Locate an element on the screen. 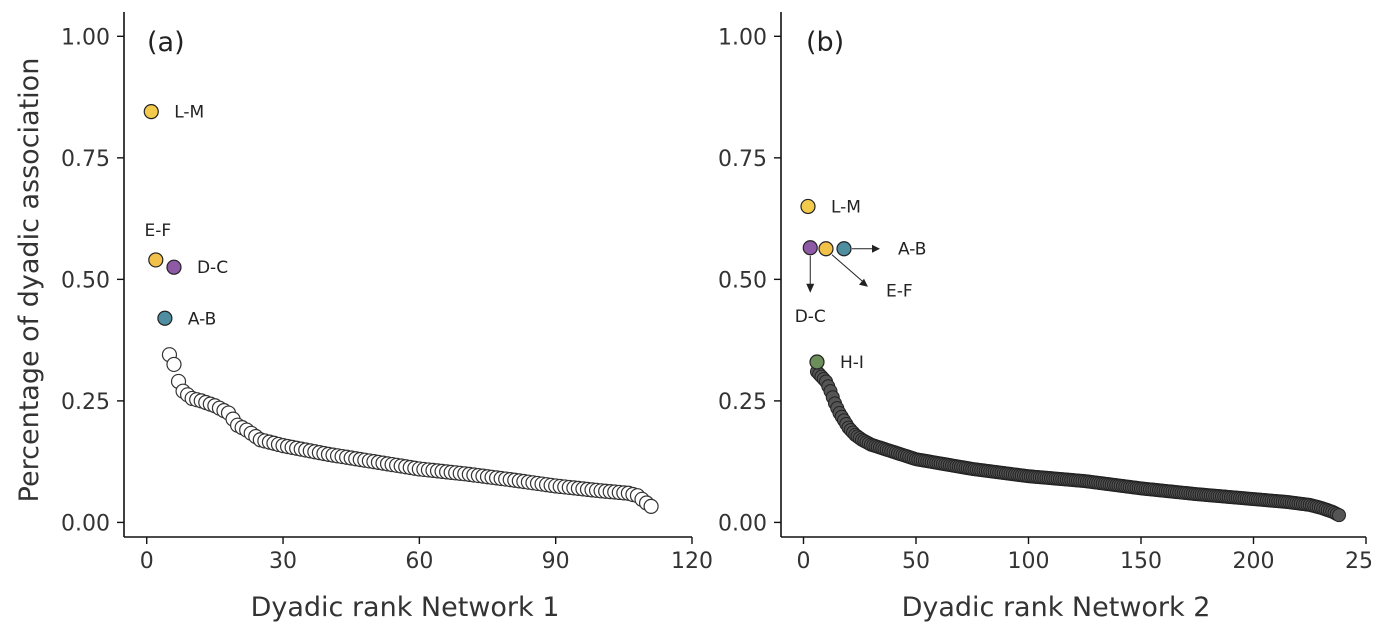 The image size is (1374, 626). panel-b-label-e-f: E-F is located at coordinates (899, 292).